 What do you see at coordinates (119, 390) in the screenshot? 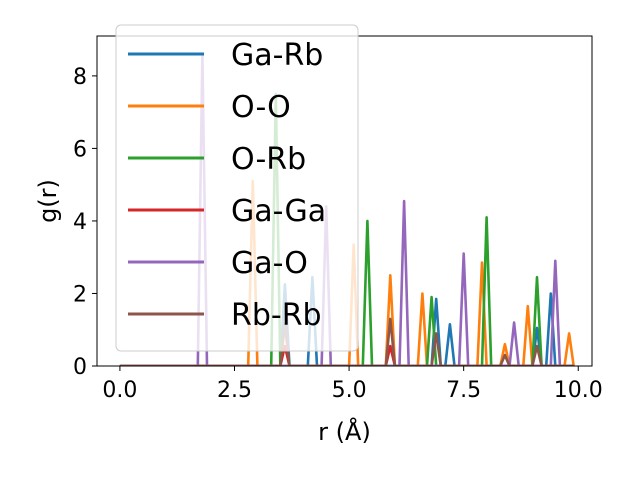
I see `x-tick-label: 0.0` at bounding box center [119, 390].